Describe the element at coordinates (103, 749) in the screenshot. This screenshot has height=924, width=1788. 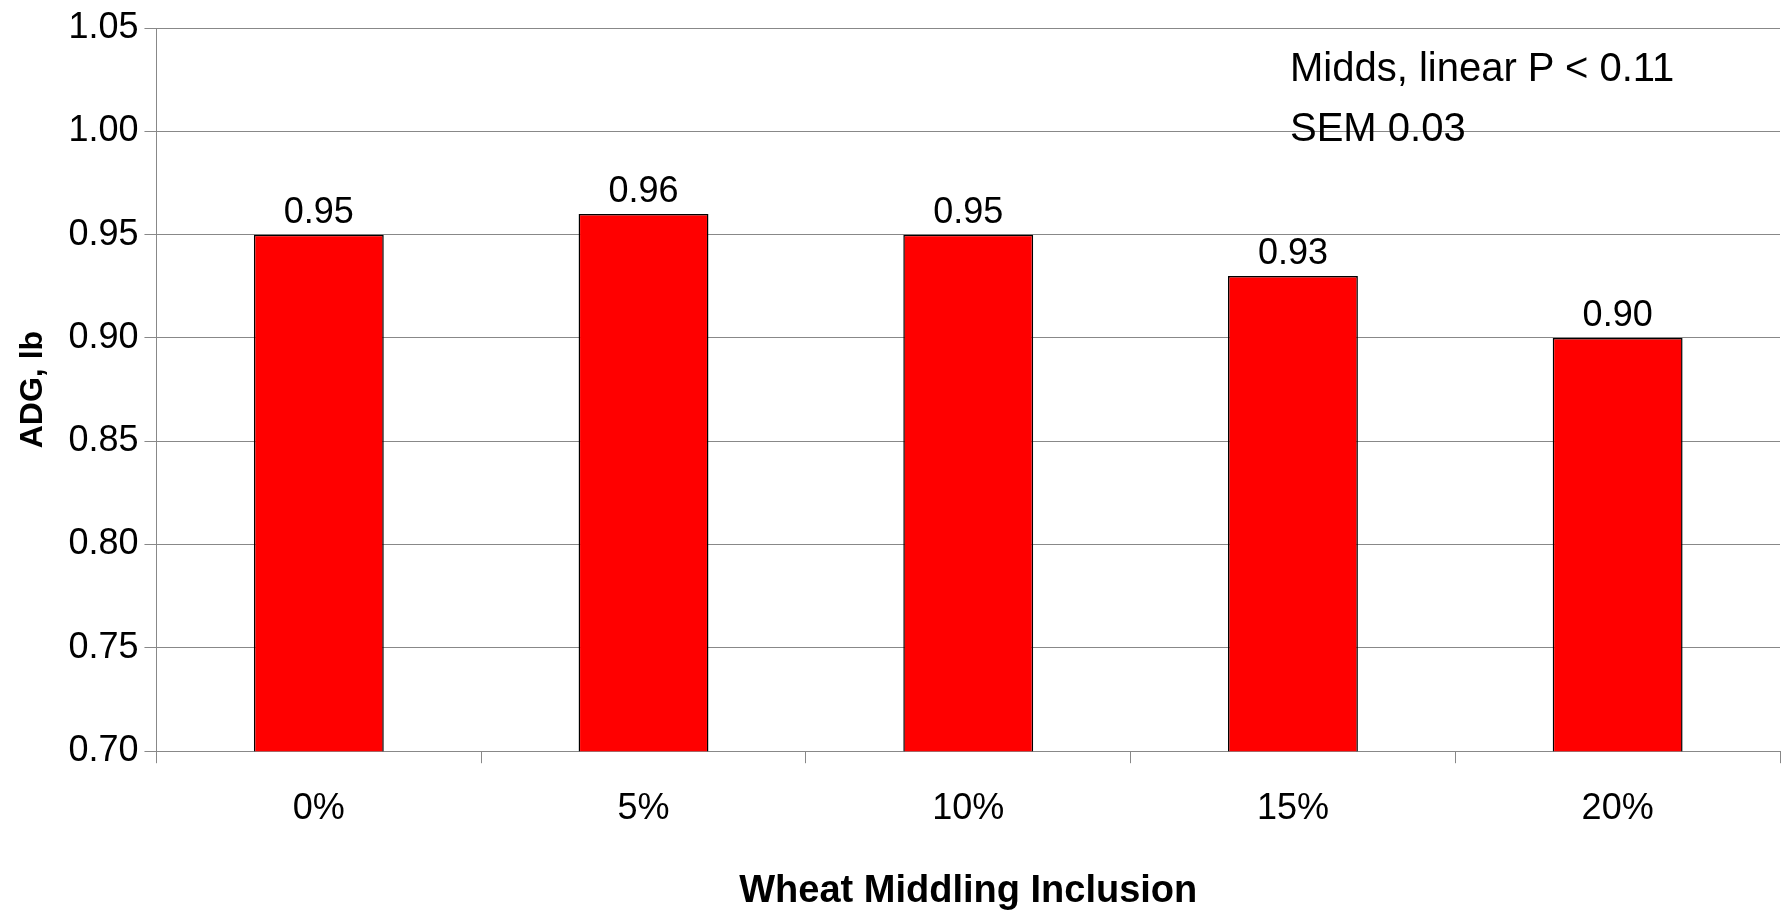
I see `y-tick-label: 0.70` at that location.